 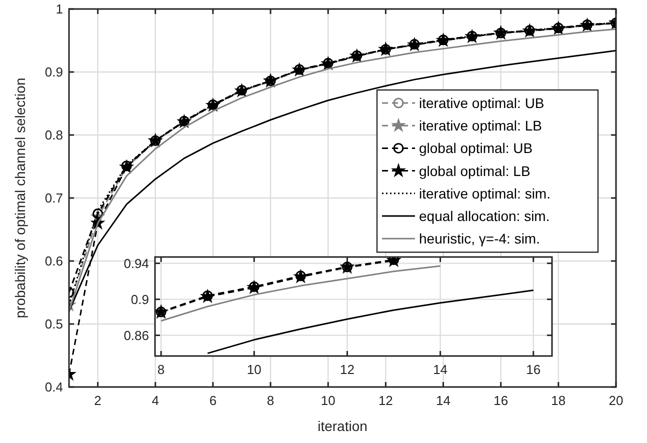 I want to click on y-tick-label: 0.94, so click(x=136, y=263).